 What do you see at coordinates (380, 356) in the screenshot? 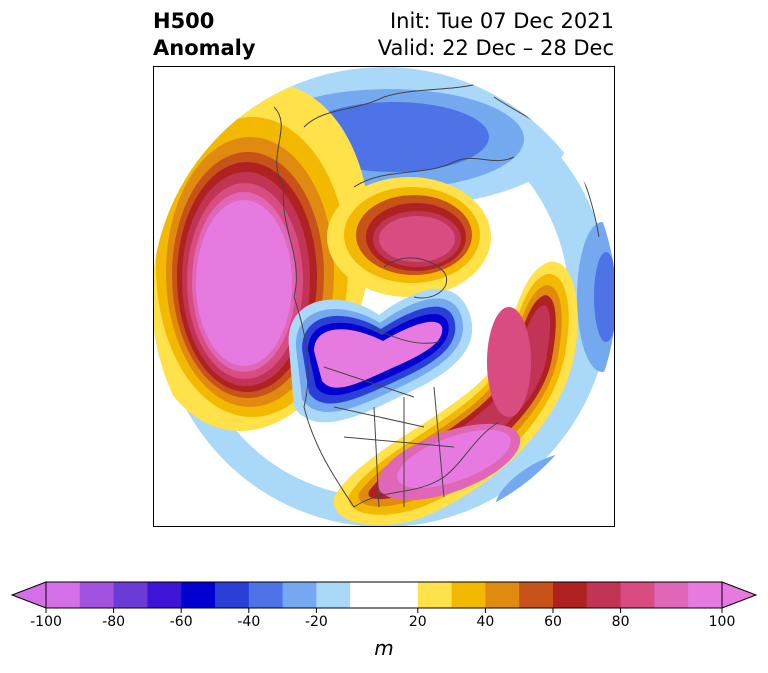
I see `canada-trough` at bounding box center [380, 356].